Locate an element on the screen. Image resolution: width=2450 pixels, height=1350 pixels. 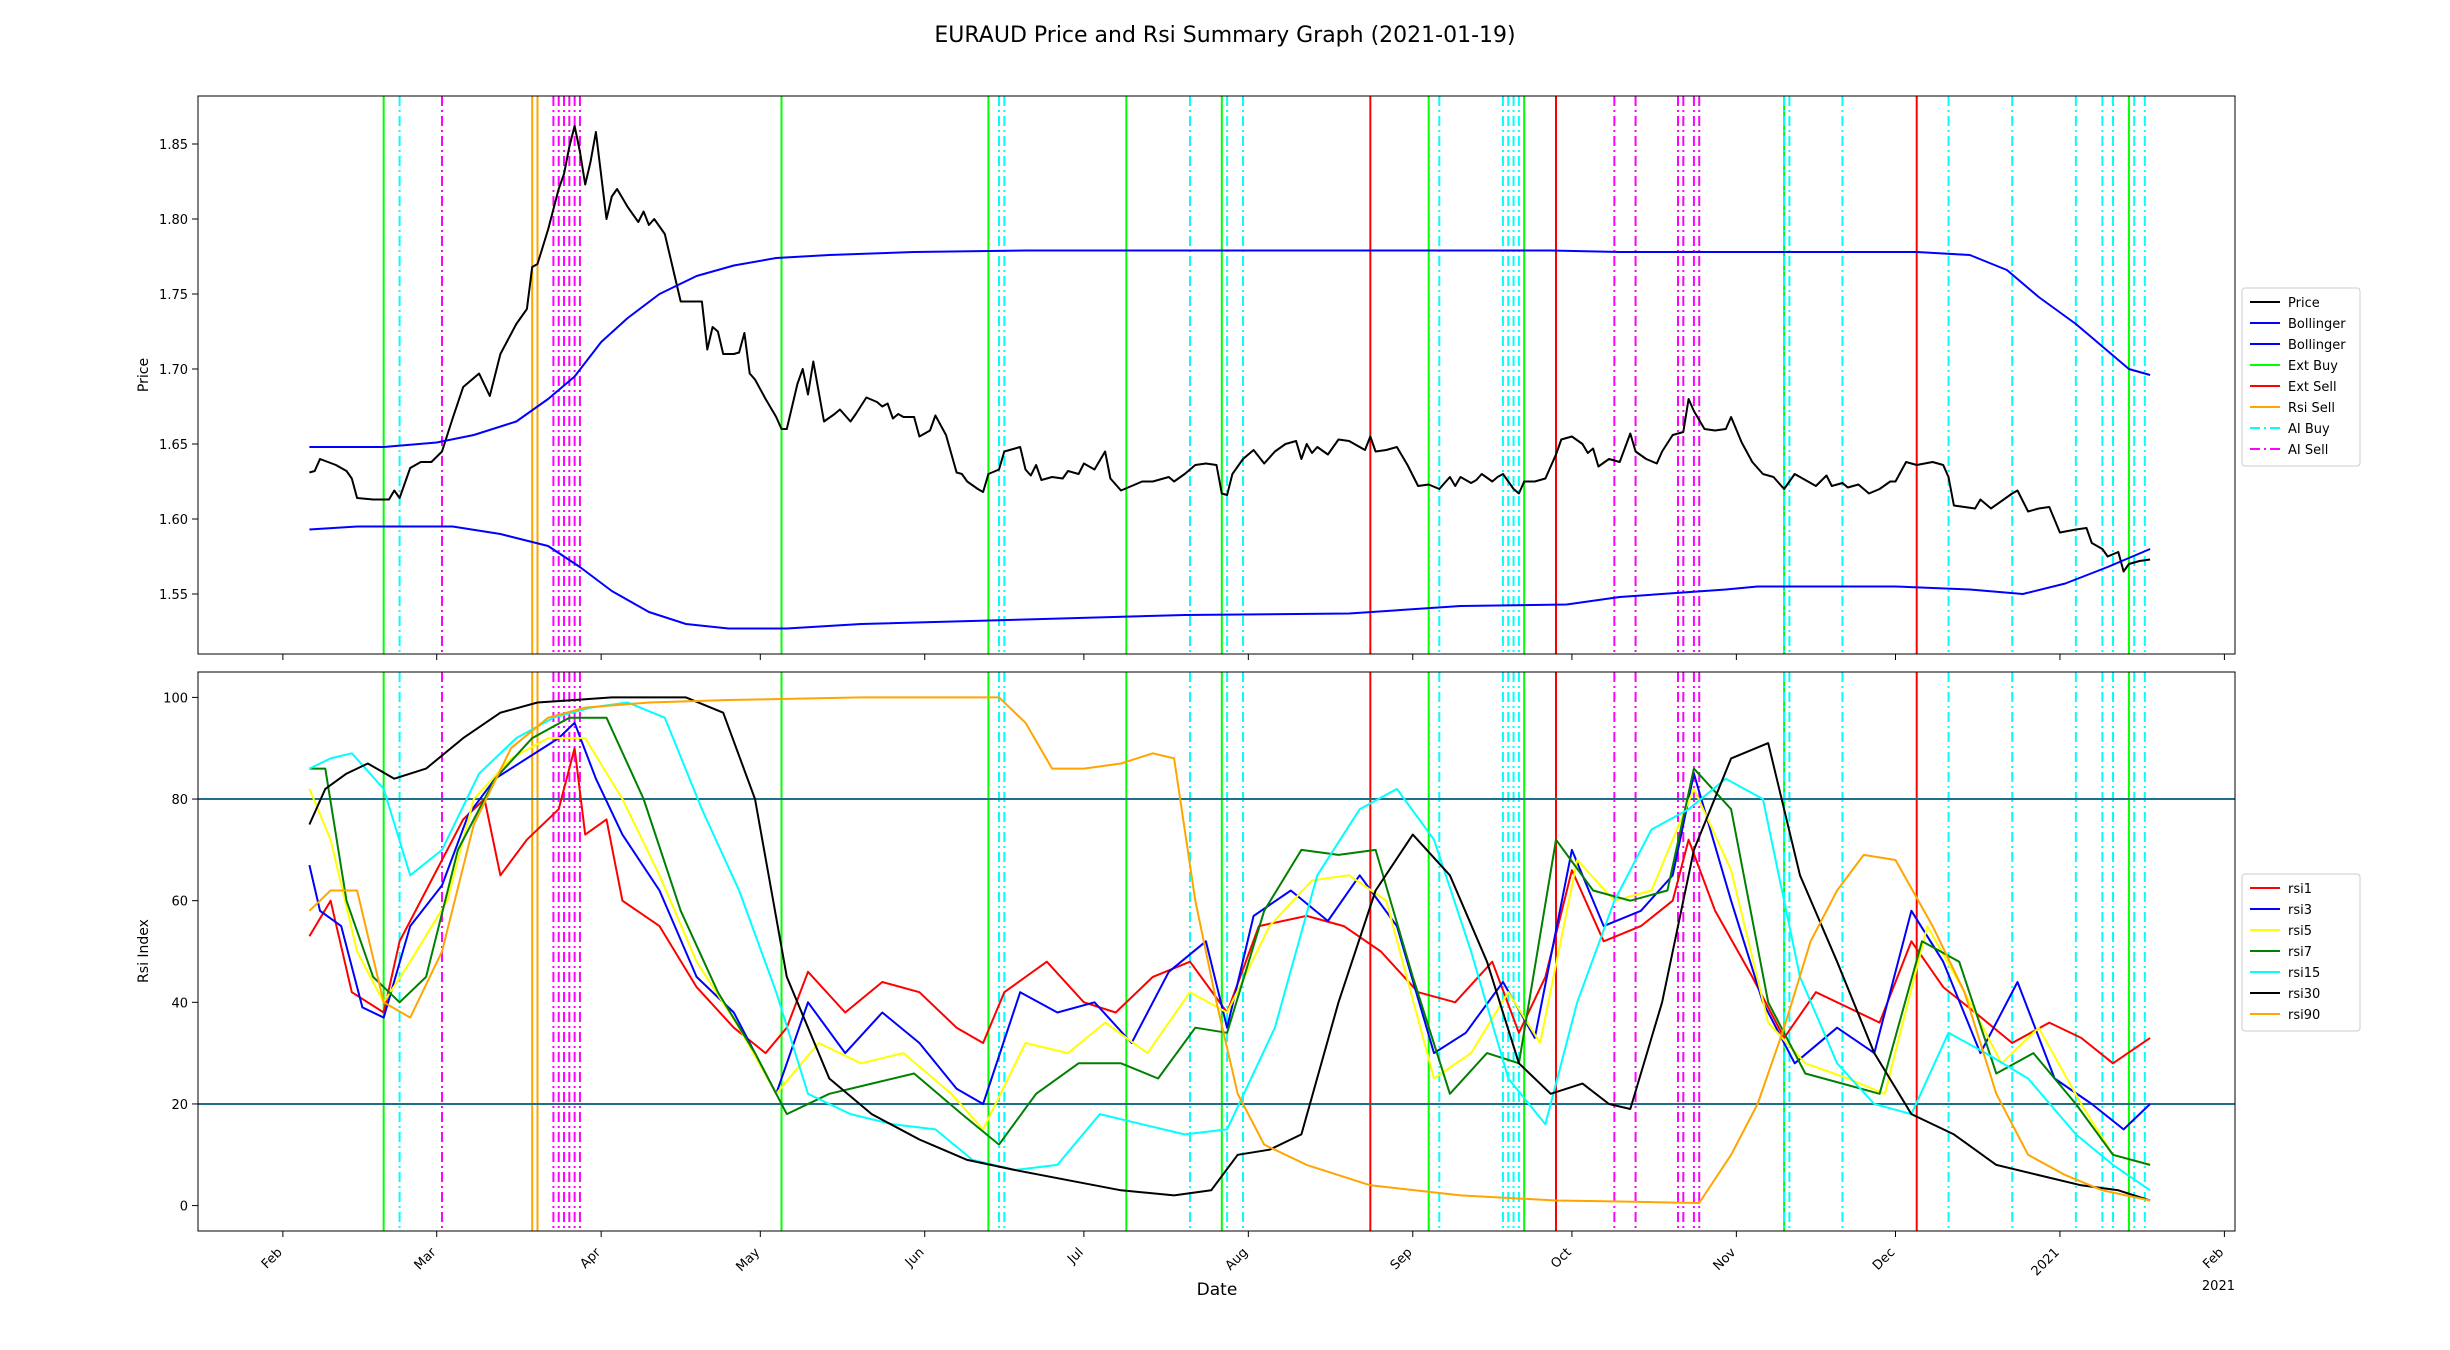
rsi-y-tick-label: 100 is located at coordinates (175, 698).